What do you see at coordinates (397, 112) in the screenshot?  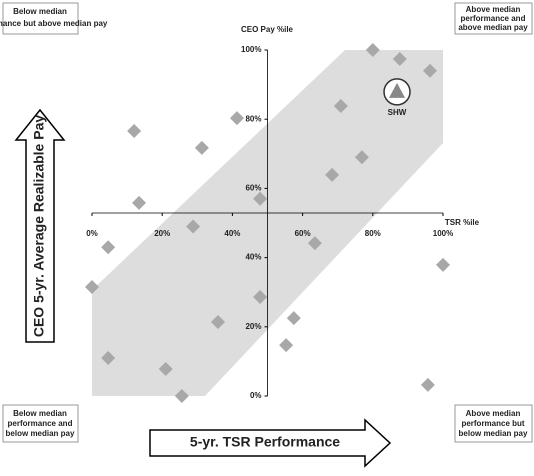 I see `highlight-label: SHW` at bounding box center [397, 112].